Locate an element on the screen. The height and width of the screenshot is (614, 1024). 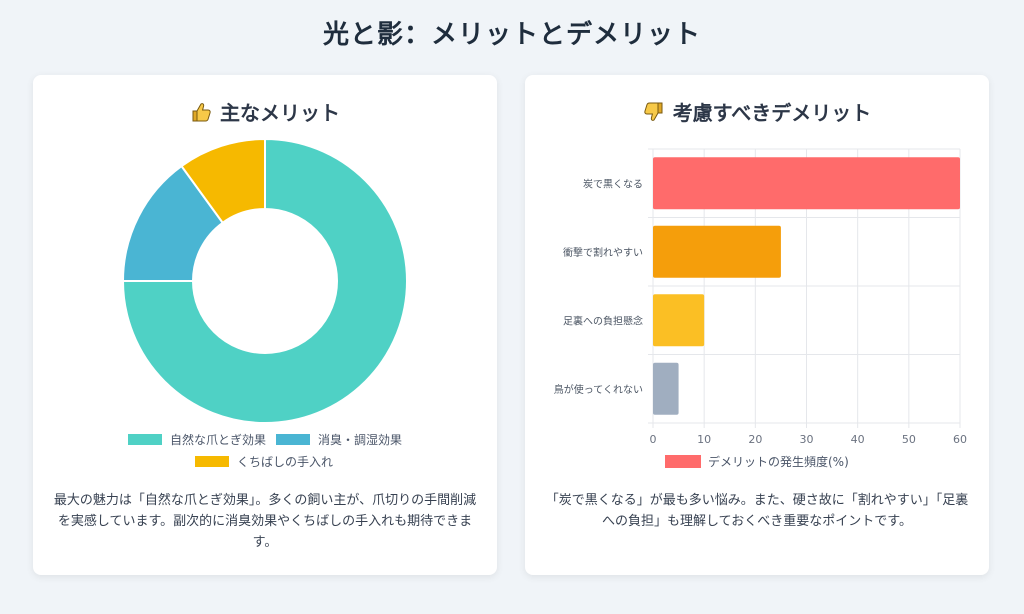
y-category-label: 鳥が使ってくれない is located at coordinates (598, 389).